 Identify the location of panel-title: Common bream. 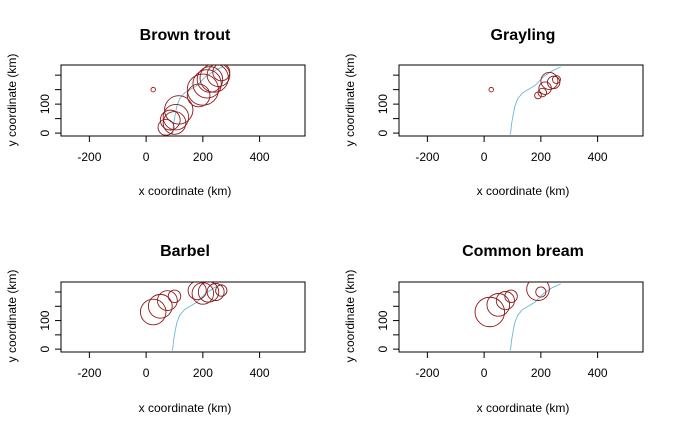
(523, 251).